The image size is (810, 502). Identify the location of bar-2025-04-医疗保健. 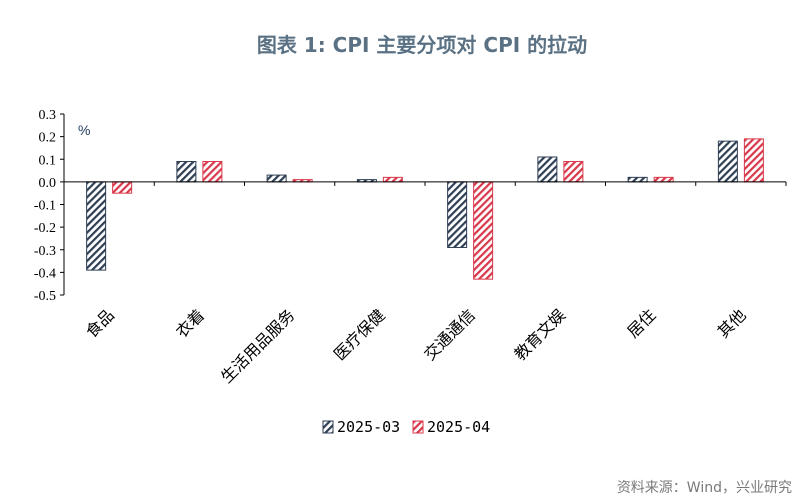
(392, 179).